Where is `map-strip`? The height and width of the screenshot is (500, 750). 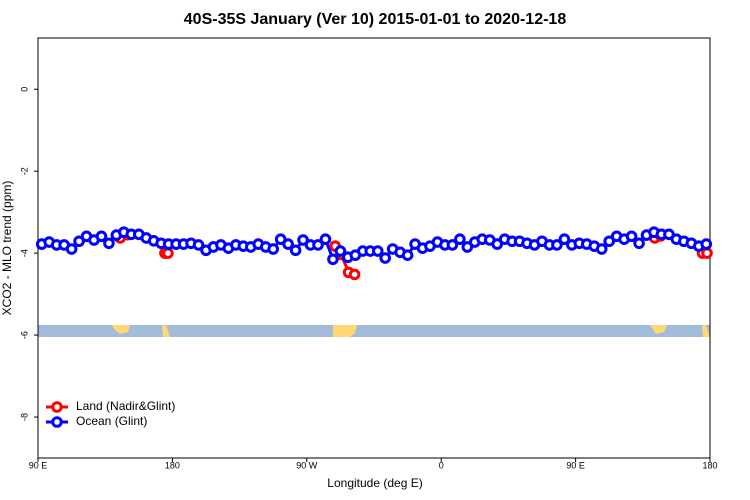 map-strip is located at coordinates (374, 331).